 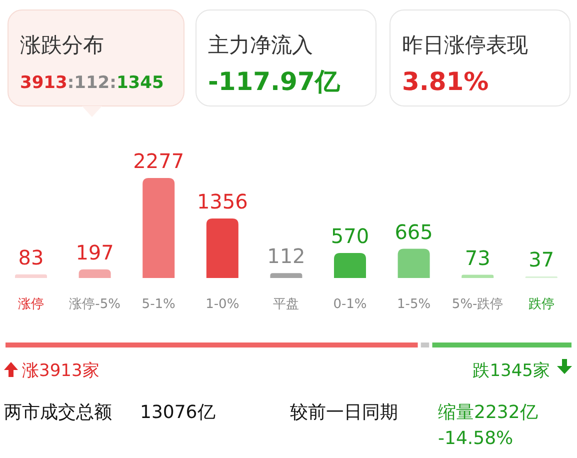 I want to click on text: 跌1345家, so click(x=511, y=371).